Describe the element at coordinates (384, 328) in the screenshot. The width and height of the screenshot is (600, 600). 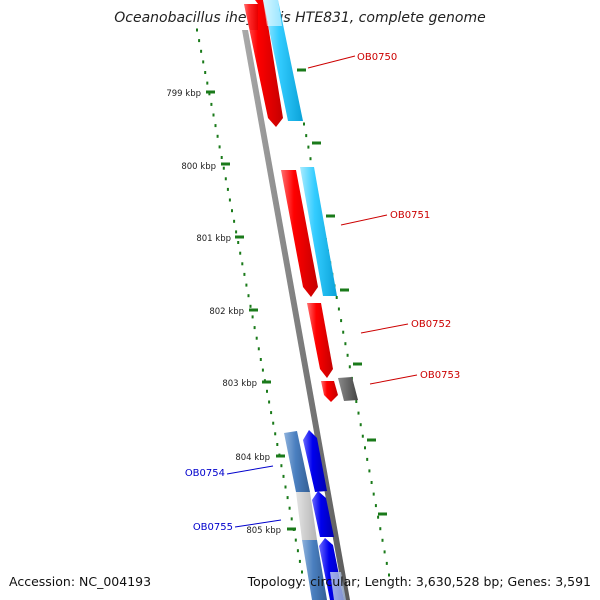
I see `leader-ob0752` at that location.